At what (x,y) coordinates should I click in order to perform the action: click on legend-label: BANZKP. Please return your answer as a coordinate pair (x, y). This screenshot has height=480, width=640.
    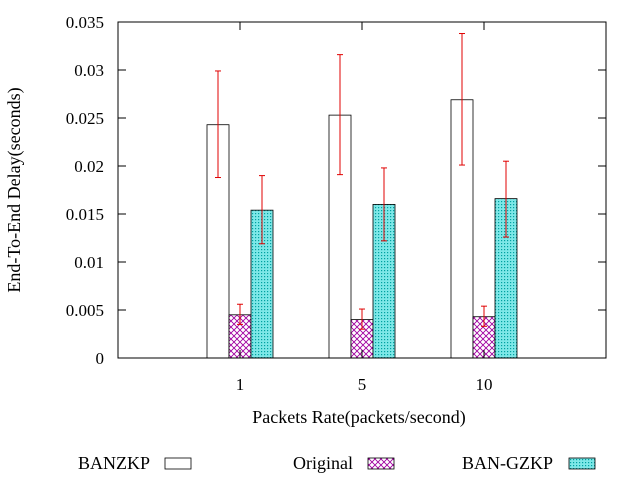
    Looking at the image, I should click on (114, 463).